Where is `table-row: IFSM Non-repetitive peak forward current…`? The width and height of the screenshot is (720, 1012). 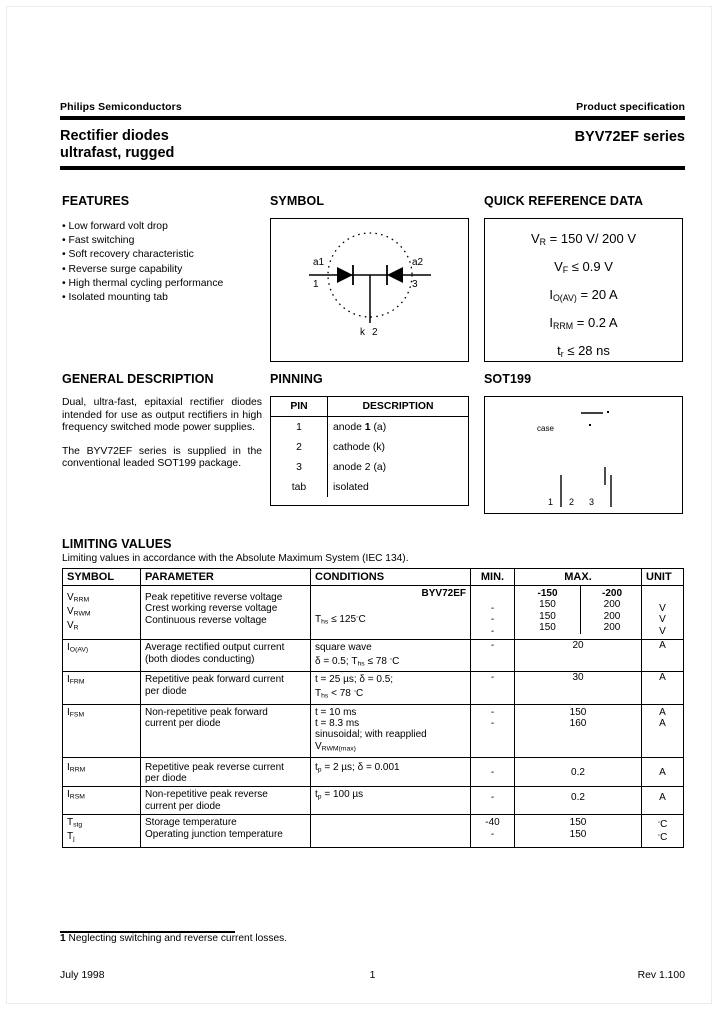 table-row: IFSM Non-repetitive peak forward current… is located at coordinates (373, 730).